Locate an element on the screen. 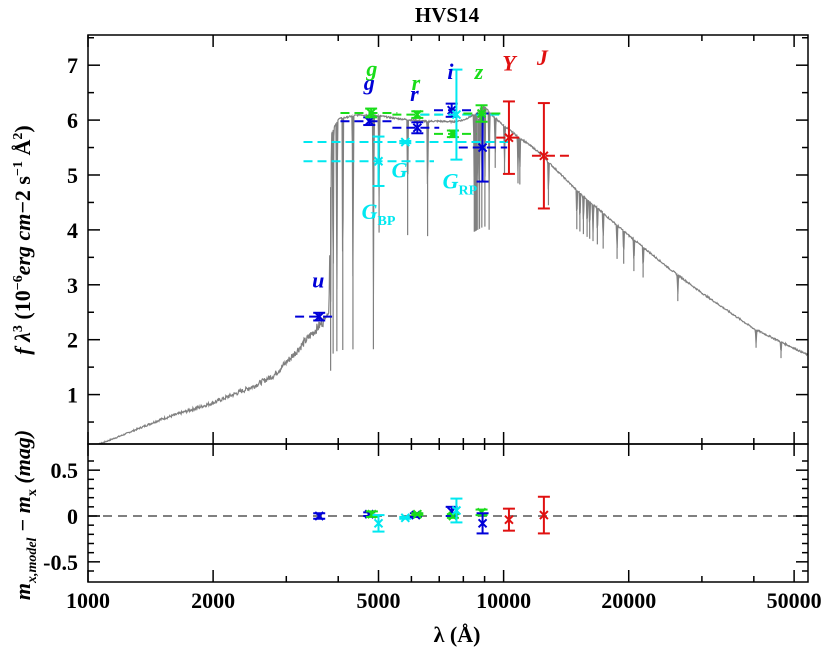 The width and height of the screenshot is (830, 649). band-label-G-BP: GBP is located at coordinates (379, 214).